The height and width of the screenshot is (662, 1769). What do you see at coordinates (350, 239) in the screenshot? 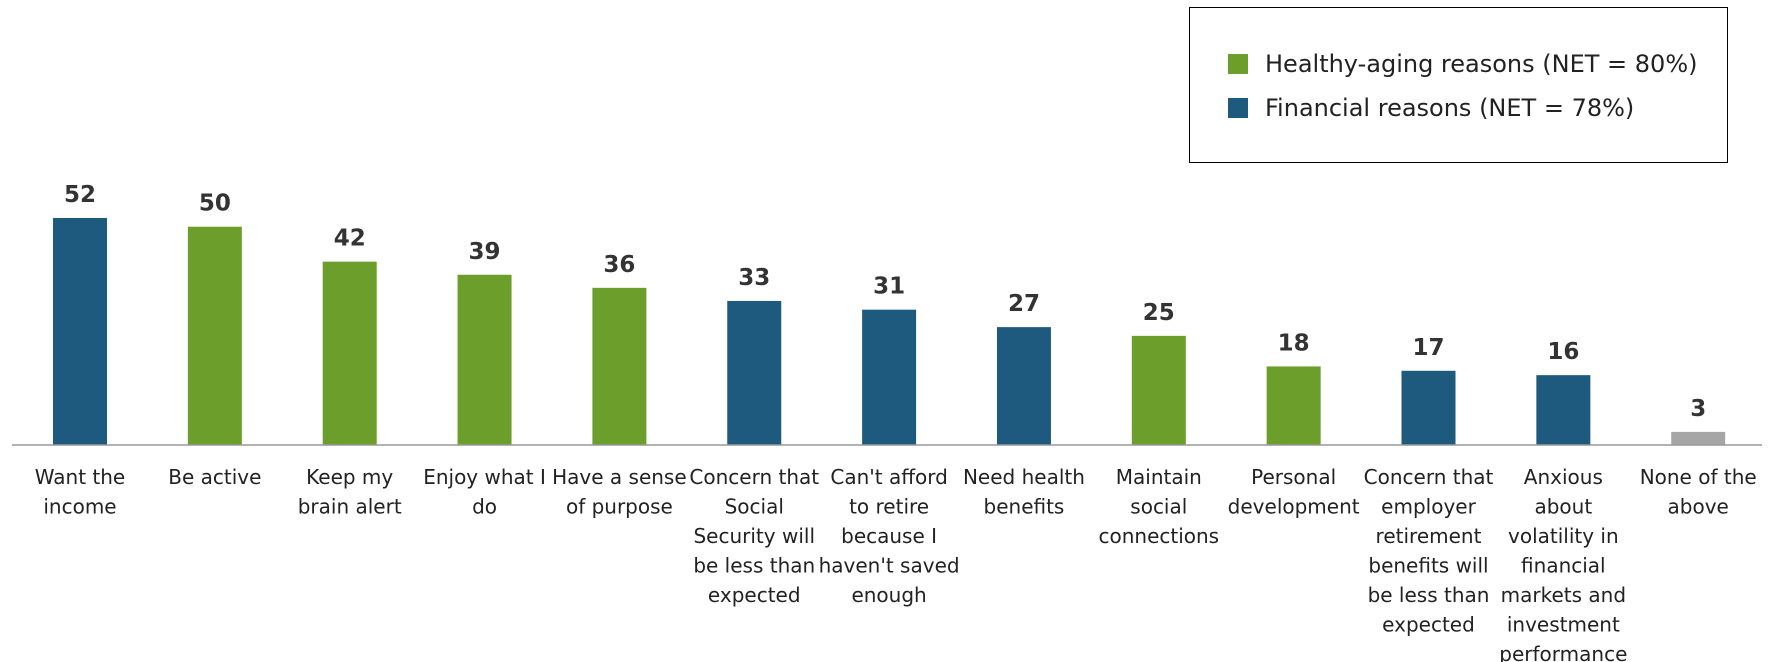
I see `value-label-3: 42` at bounding box center [350, 239].